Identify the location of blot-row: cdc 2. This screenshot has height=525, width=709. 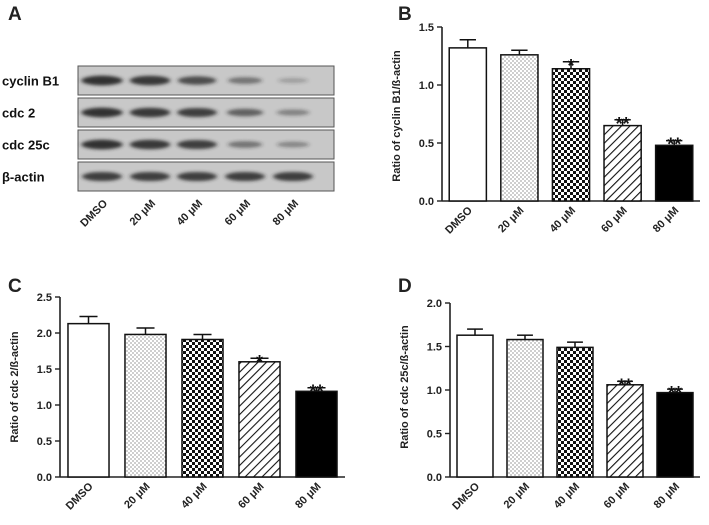
(168, 112).